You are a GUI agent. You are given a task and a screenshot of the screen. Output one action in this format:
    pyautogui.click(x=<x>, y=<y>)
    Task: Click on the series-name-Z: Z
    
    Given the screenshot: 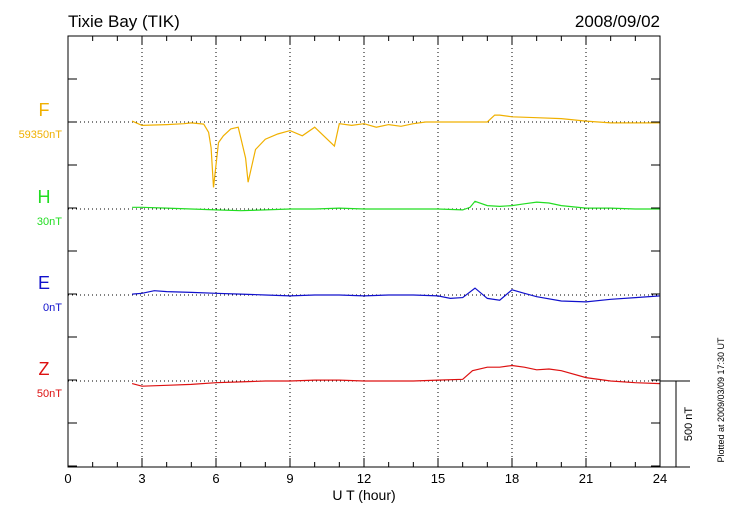 What is the action you would take?
    pyautogui.click(x=44, y=369)
    